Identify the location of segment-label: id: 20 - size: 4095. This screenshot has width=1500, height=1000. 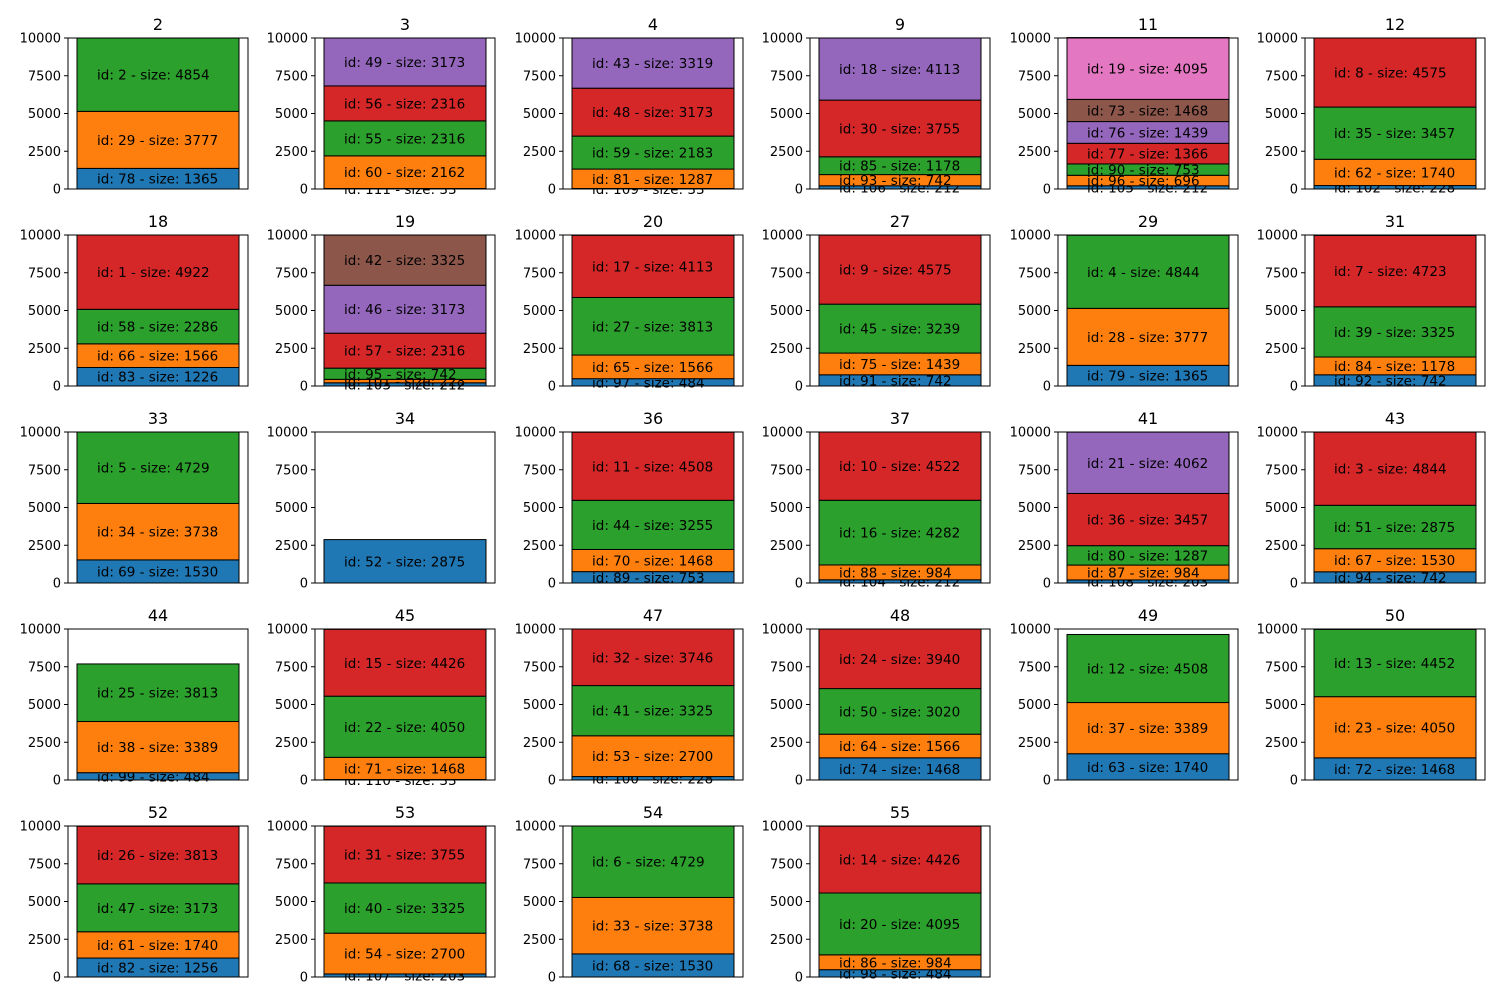
(899, 925).